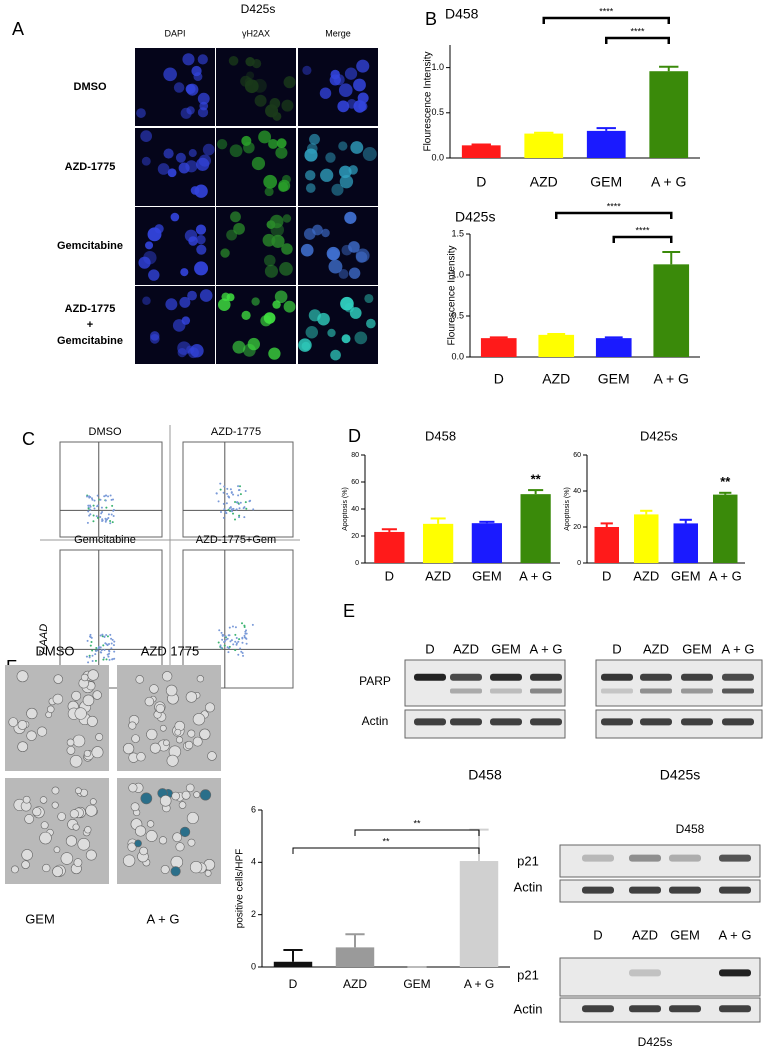  Describe the element at coordinates (637, 31) in the screenshot. I see `significance-label: ****` at that location.